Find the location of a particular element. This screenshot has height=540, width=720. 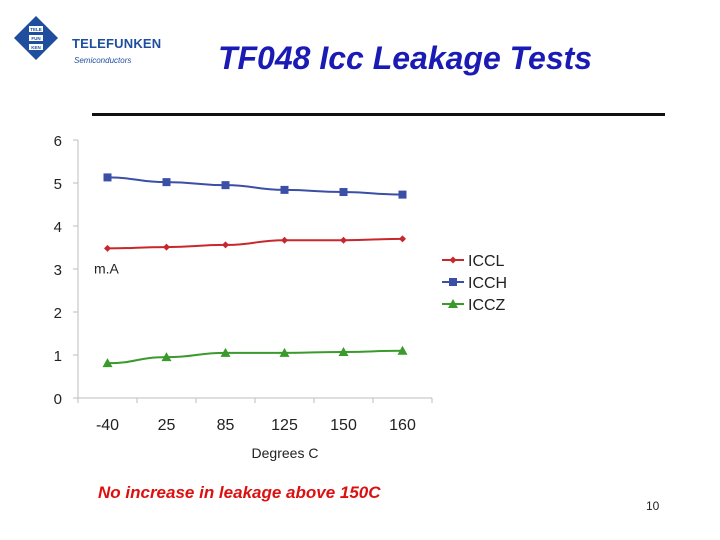

x-tick-label: -40 is located at coordinates (107, 425).